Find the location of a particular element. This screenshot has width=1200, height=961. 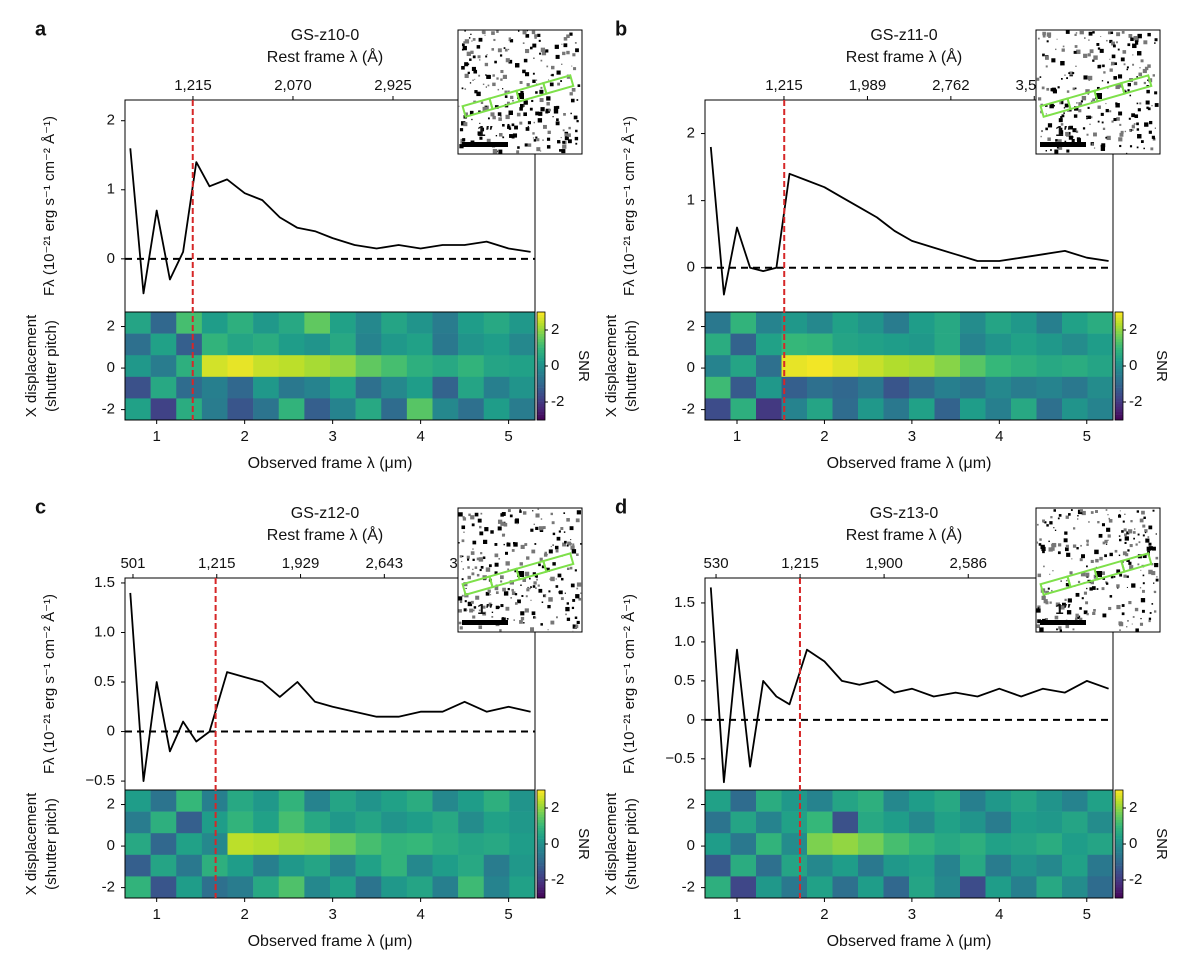

plot-frame is located at coordinates (909, 684).